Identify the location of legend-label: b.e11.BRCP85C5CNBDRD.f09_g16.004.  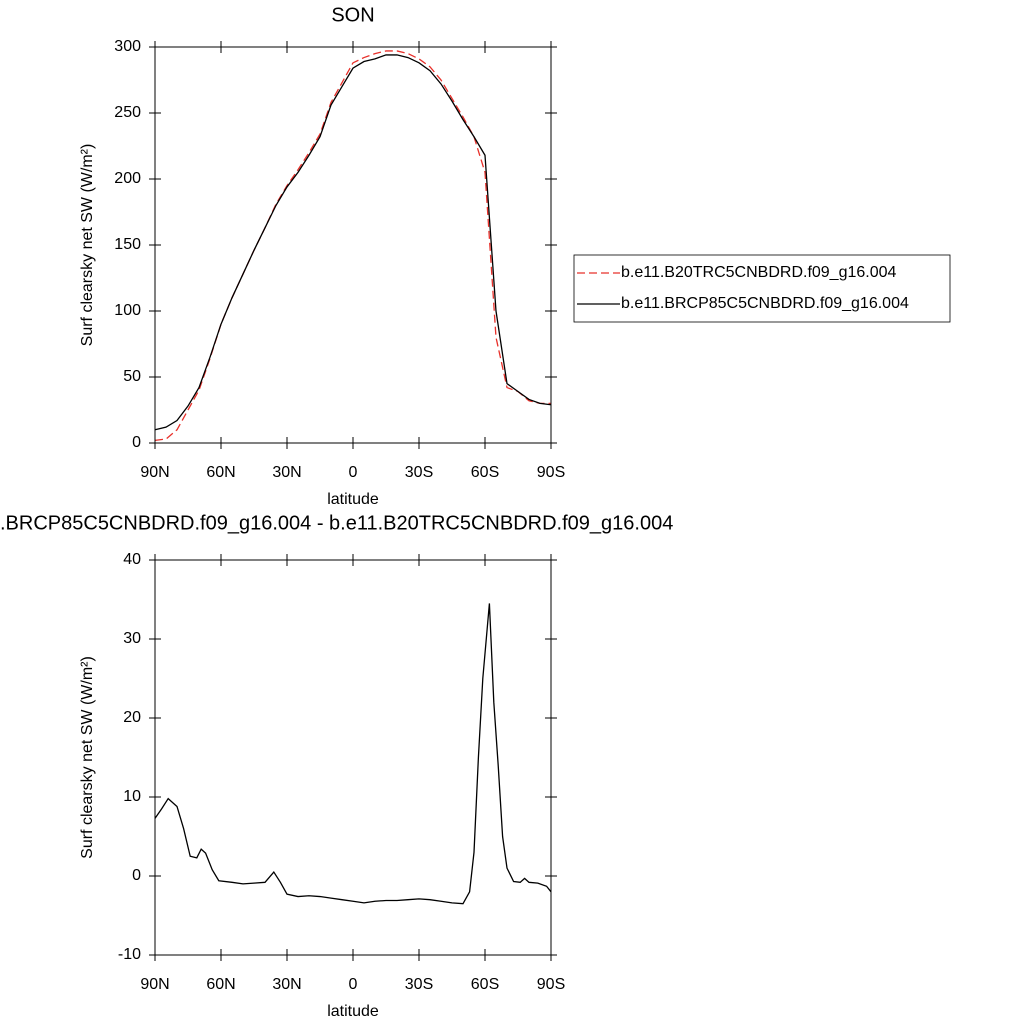
(765, 303).